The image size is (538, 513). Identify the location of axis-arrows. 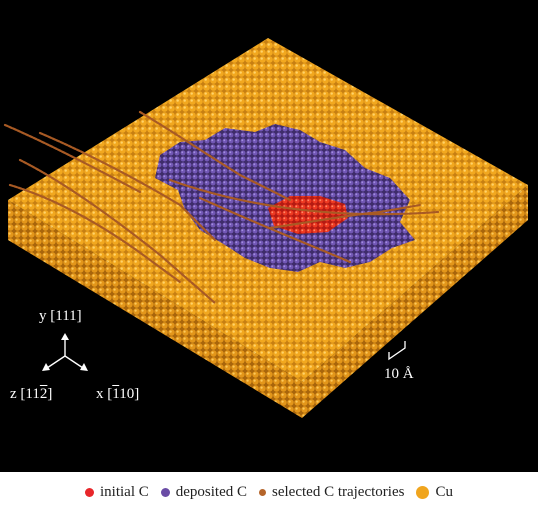
(65, 352).